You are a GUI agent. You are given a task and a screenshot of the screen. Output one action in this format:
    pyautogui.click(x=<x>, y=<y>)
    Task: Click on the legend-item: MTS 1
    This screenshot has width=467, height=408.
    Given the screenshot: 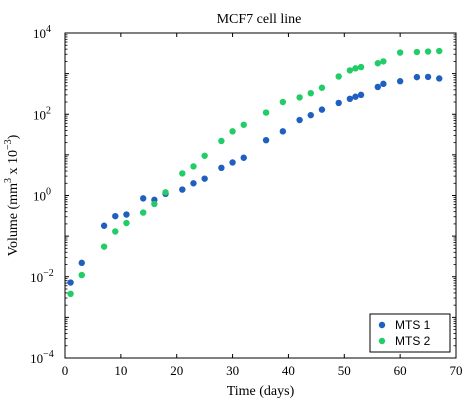 What is the action you would take?
    pyautogui.click(x=404, y=325)
    